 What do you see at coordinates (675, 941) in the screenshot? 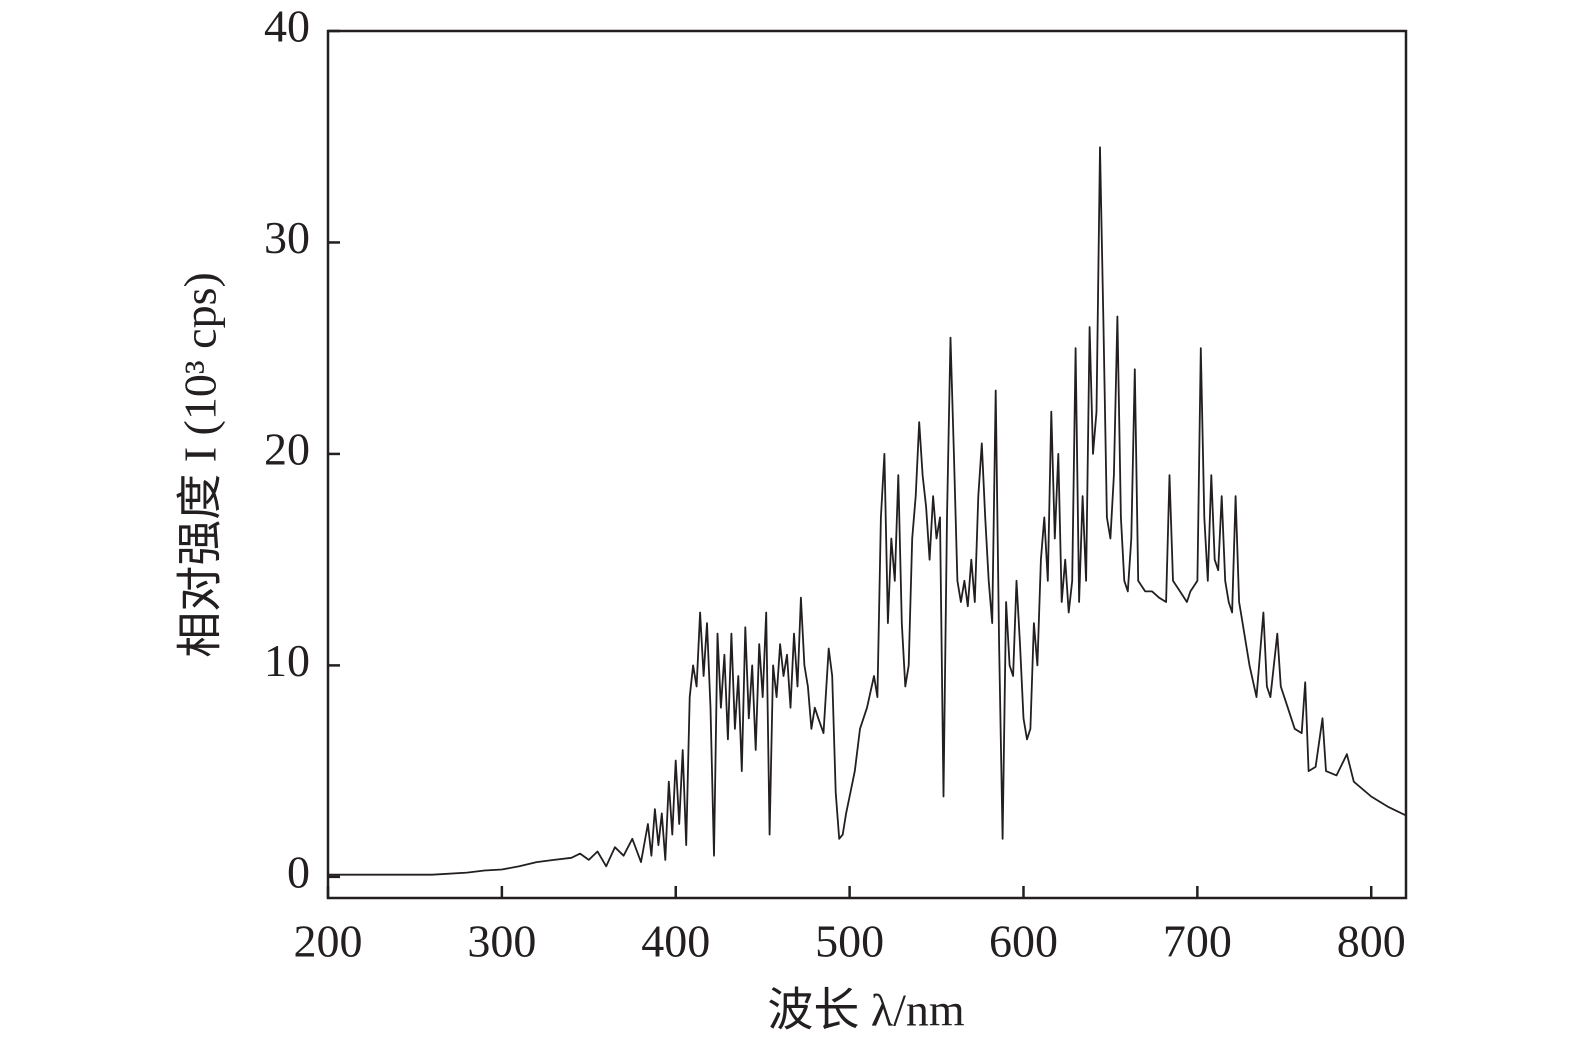
I see `x-tick-label: 400` at bounding box center [675, 941].